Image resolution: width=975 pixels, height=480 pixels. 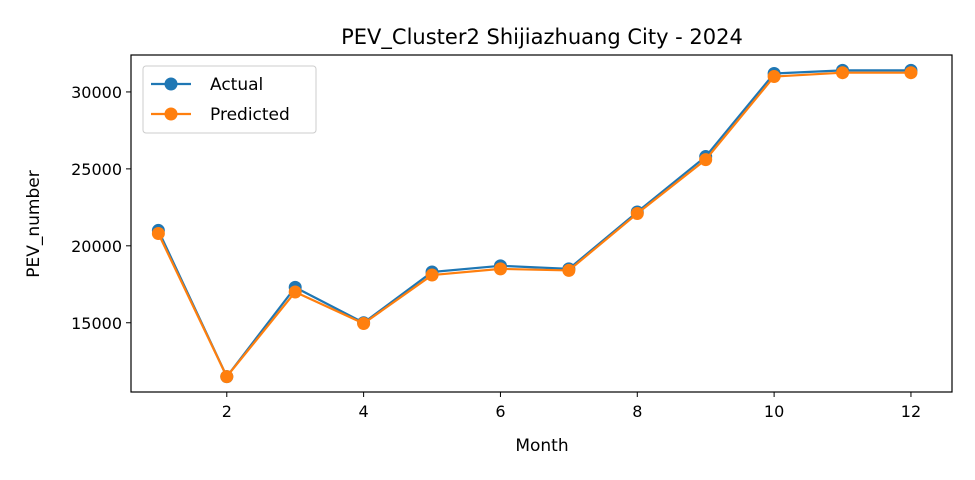 I want to click on y-tick-label: 30000, so click(x=96, y=92).